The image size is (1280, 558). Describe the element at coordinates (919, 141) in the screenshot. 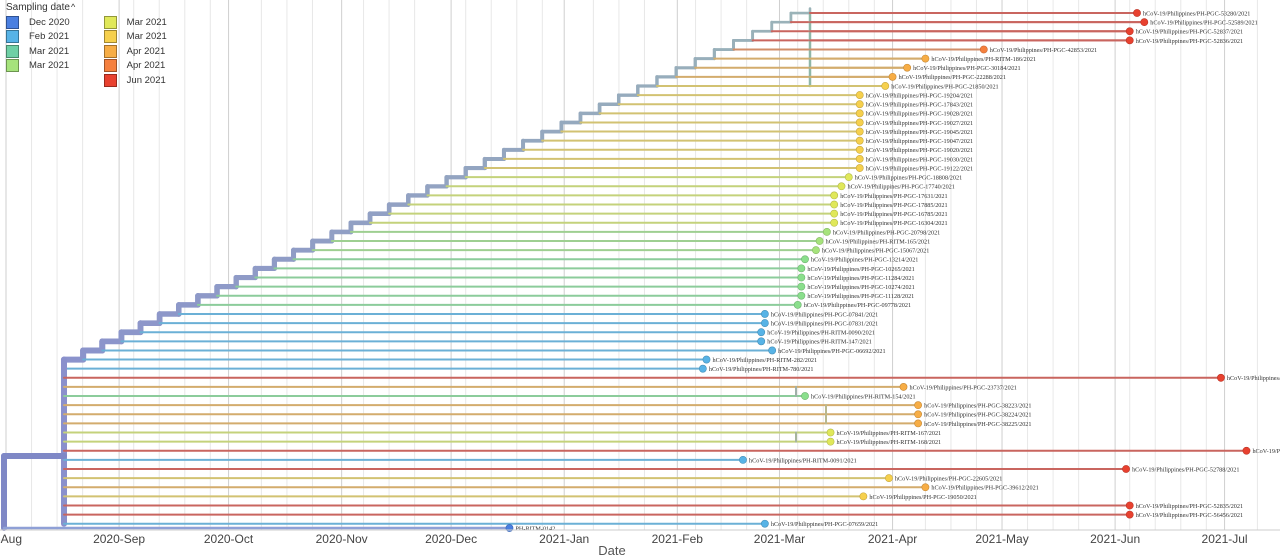

I see `tip-label: hCoV-19/Philippines/PH-PGC-19047/2021` at that location.